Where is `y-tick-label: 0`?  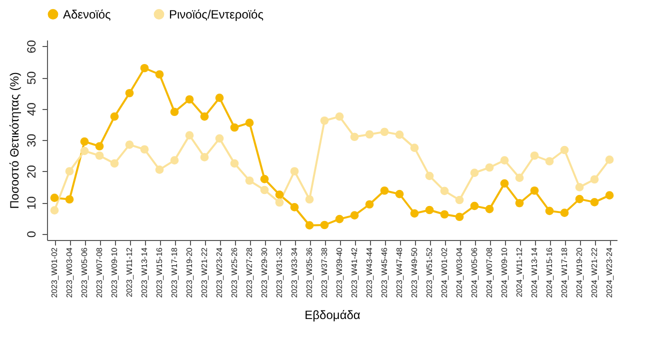 y-tick-label: 0 is located at coordinates (31, 234).